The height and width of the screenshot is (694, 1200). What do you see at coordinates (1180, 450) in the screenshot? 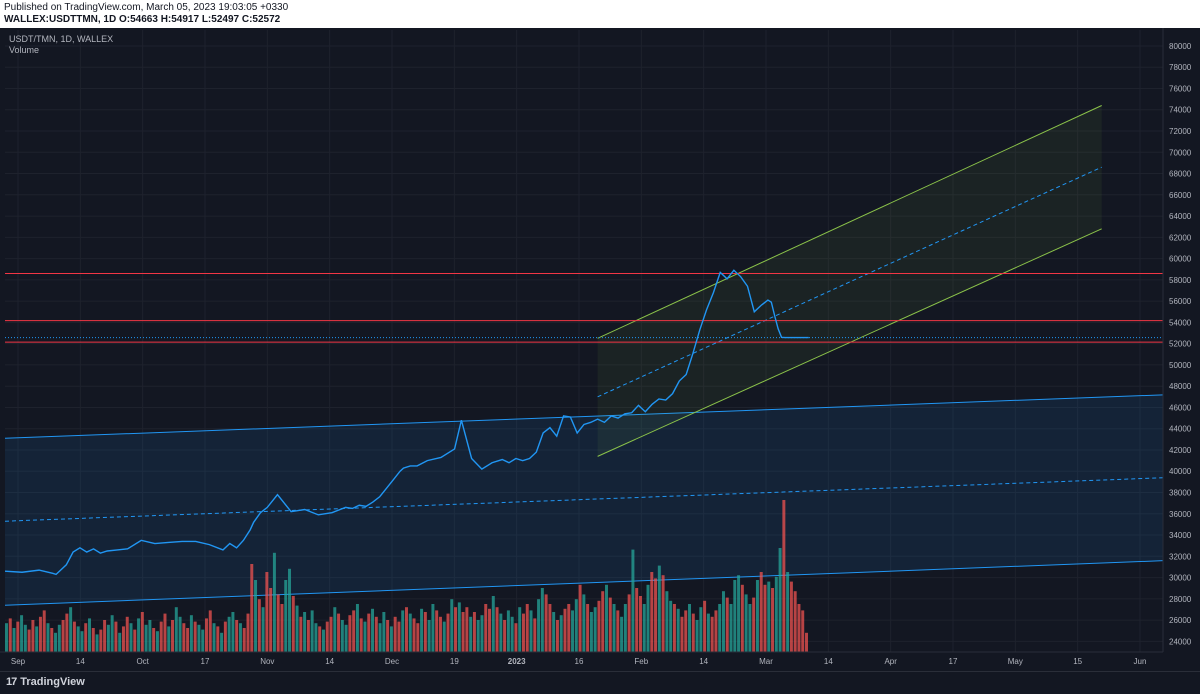
I see `y-tick-label: 42000` at bounding box center [1180, 450].